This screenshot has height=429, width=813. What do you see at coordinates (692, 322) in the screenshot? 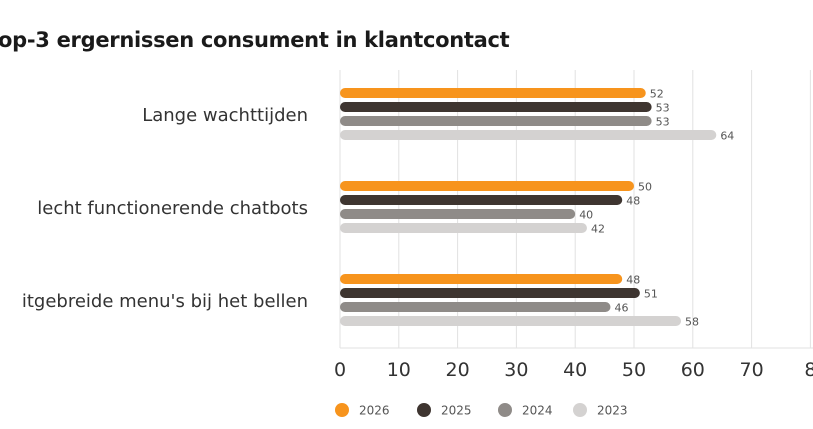
I see `value-label: 58` at bounding box center [692, 322].